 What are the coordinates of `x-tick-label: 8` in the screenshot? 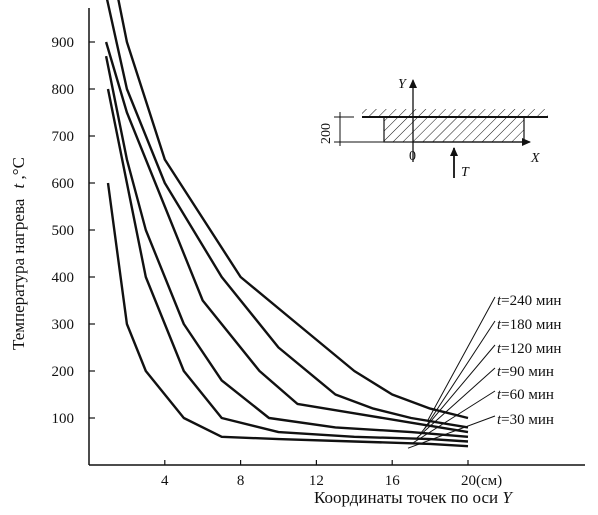 It's located at (241, 481).